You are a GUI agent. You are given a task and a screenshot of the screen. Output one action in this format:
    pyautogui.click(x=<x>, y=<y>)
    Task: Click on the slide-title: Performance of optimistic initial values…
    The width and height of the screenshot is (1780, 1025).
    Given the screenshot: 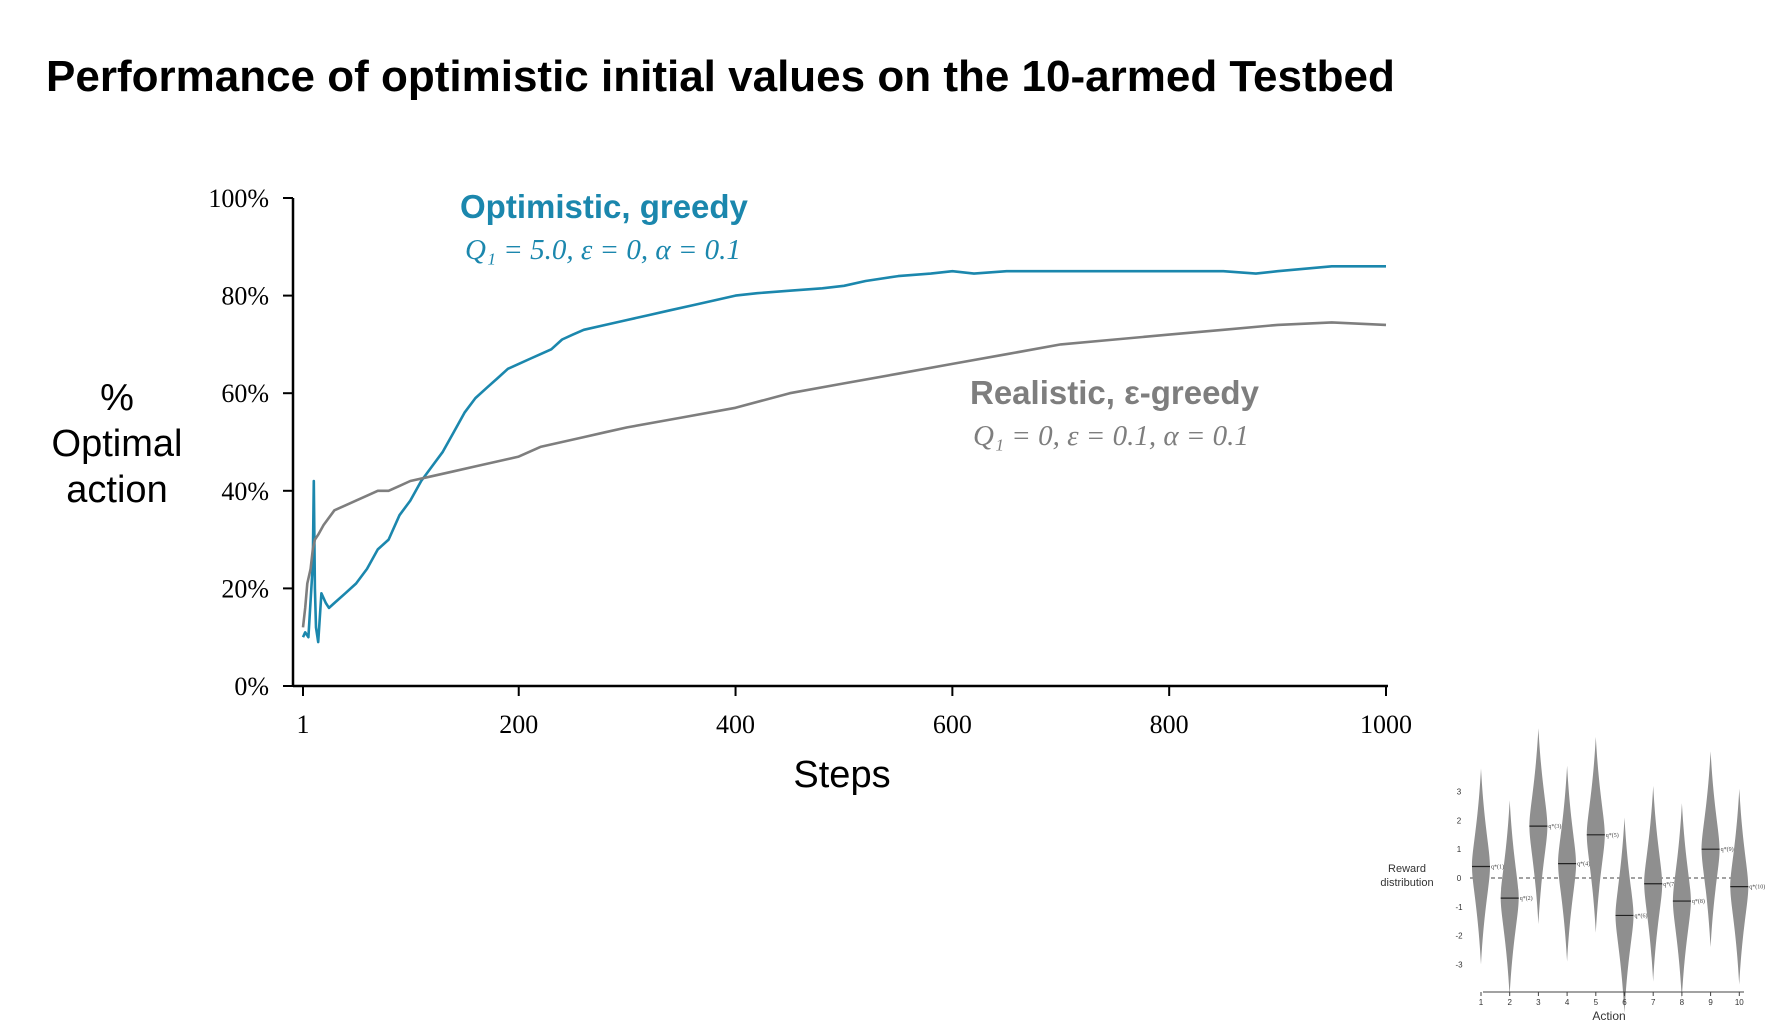 What is the action you would take?
    pyautogui.click(x=720, y=76)
    